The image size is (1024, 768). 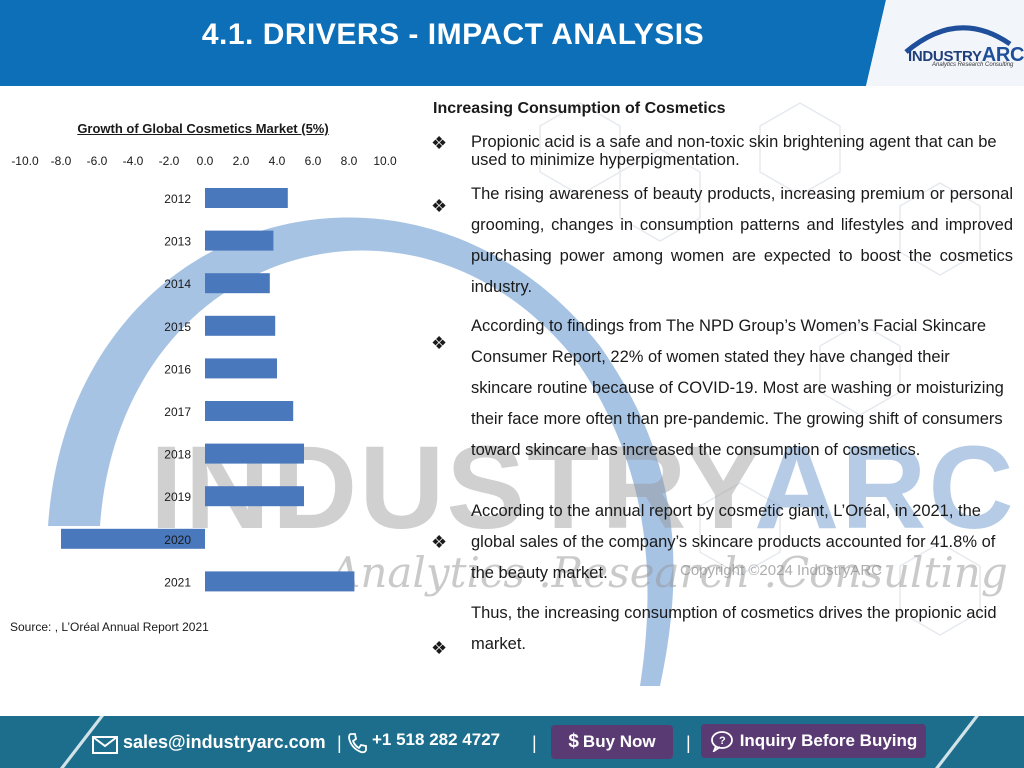 I want to click on category-label: 2016, so click(x=177, y=369).